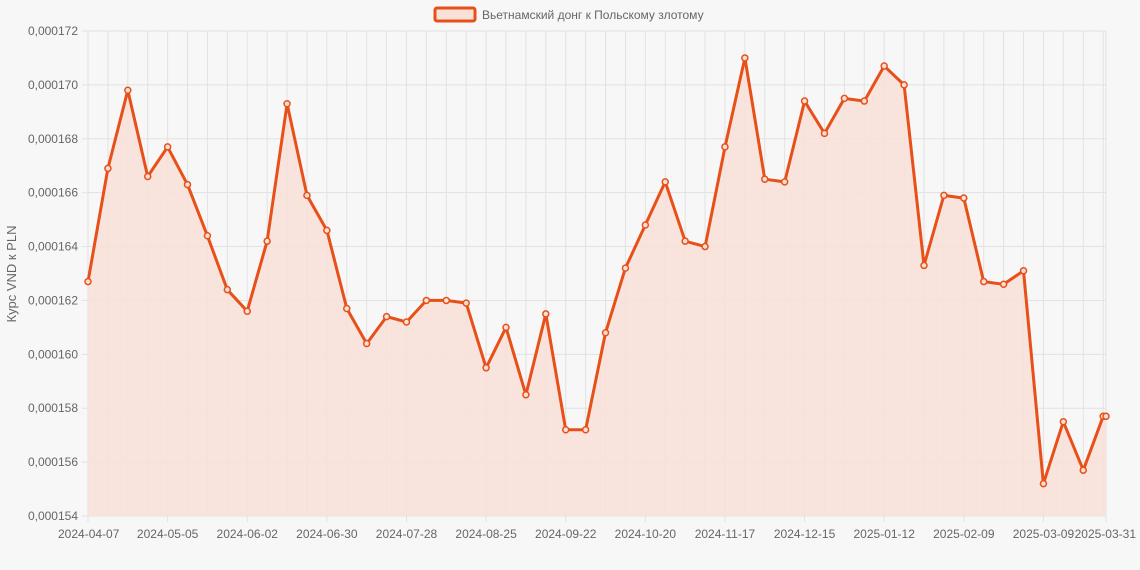 This screenshot has height=570, width=1140. I want to click on y-tick-label: 0,000156, so click(53, 462).